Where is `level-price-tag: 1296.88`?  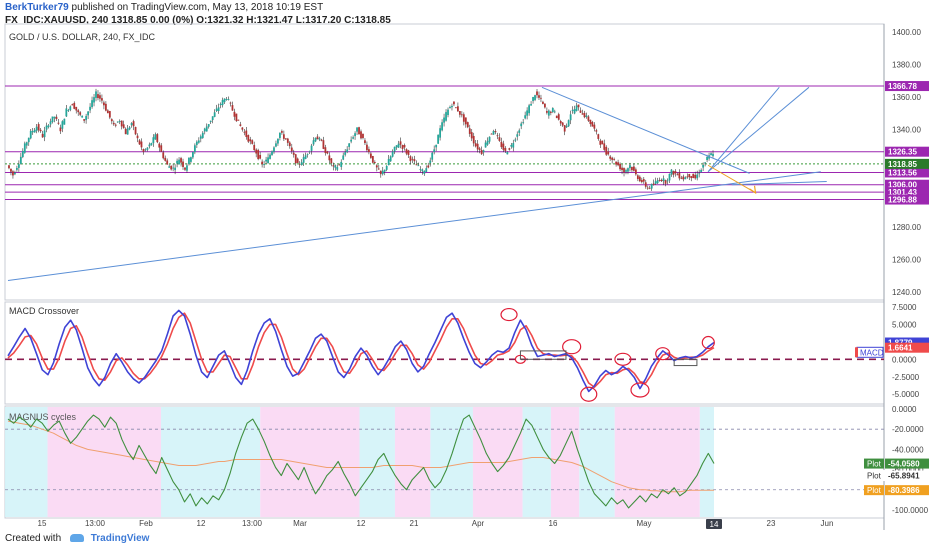
level-price-tag: 1296.88 is located at coordinates (907, 199).